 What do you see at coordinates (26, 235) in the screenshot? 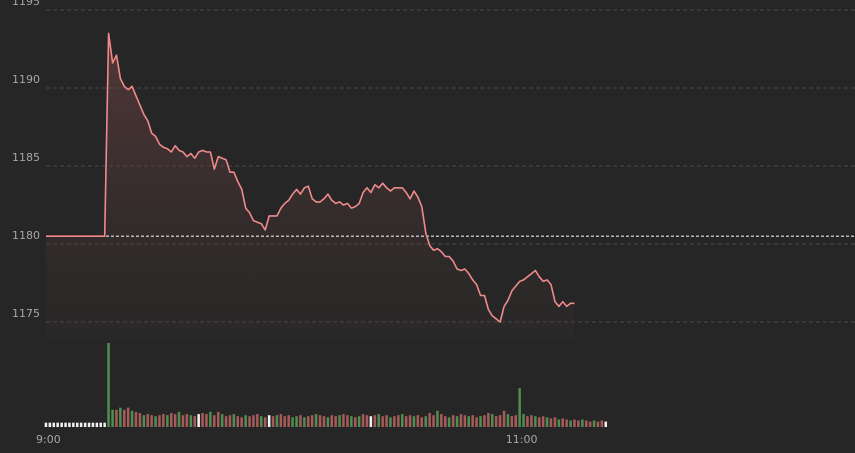
I see `y-tick-label: 1180` at bounding box center [26, 235].